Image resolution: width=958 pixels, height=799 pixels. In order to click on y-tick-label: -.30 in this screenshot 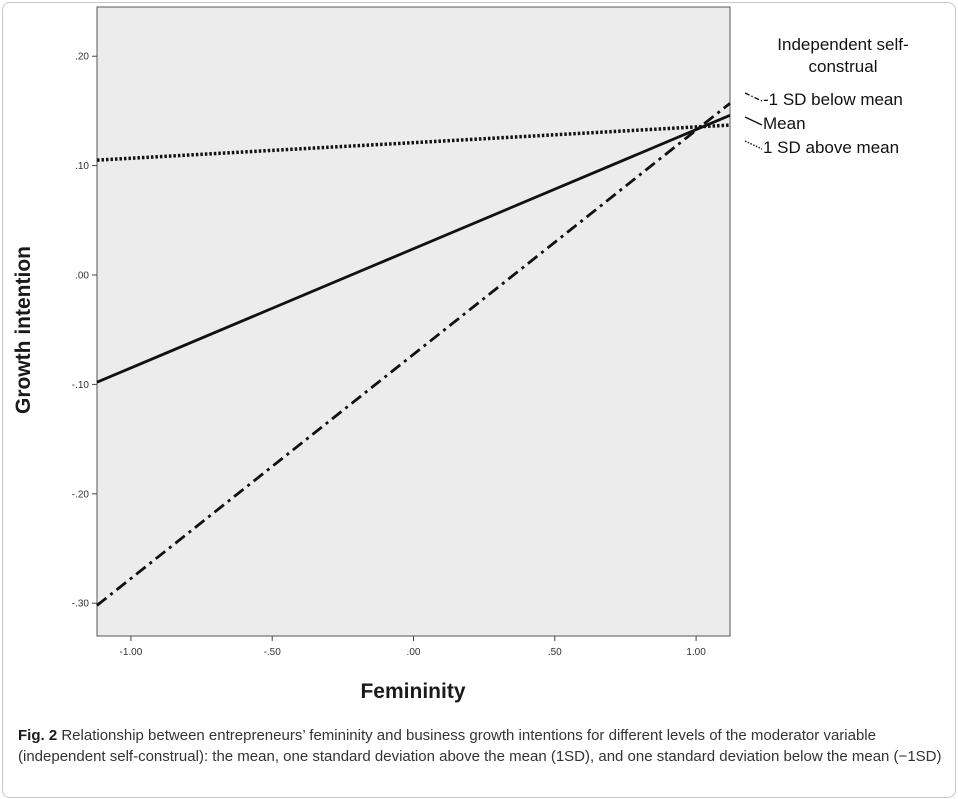, I will do `click(81, 604)`.